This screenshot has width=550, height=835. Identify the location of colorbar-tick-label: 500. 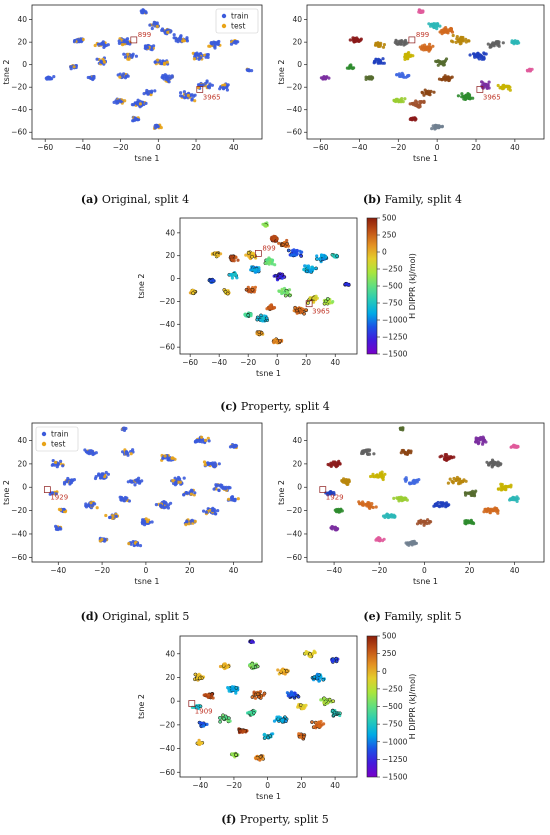
(389, 636).